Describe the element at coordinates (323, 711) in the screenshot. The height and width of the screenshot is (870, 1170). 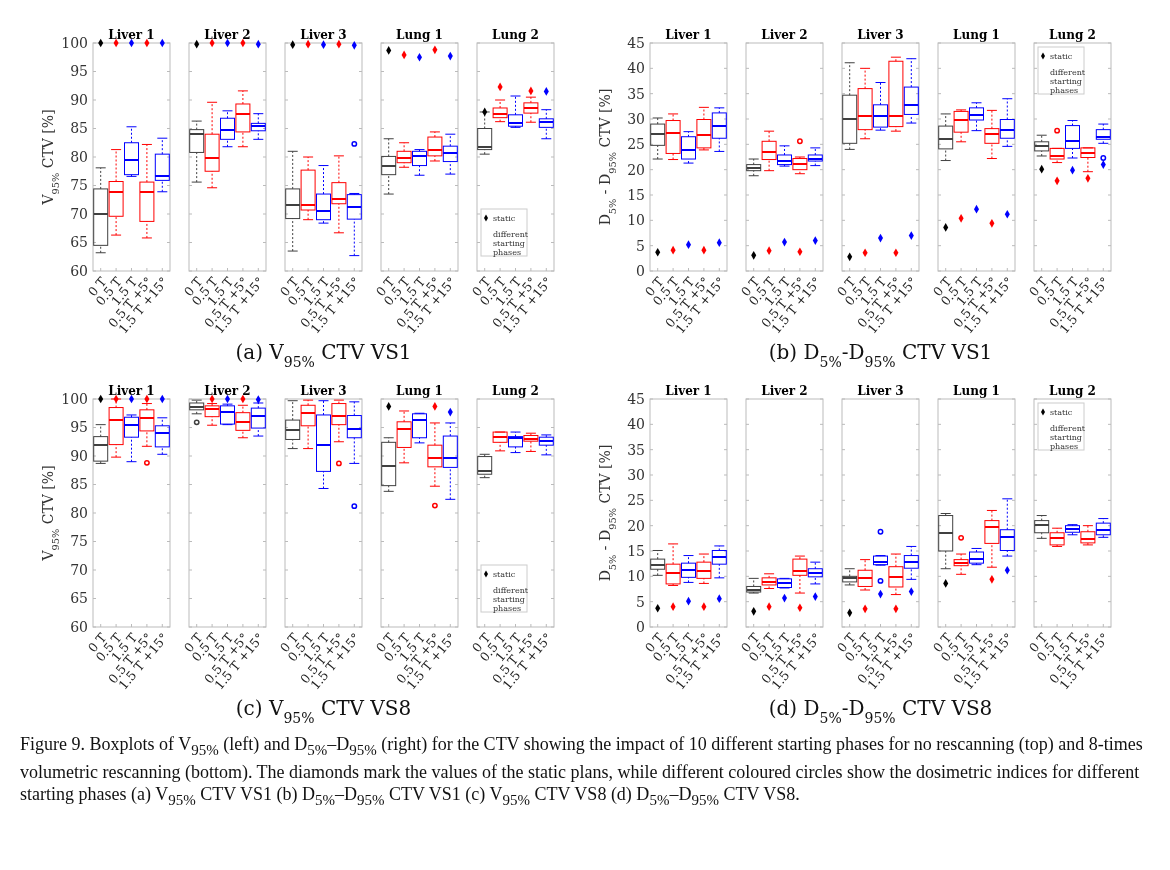
I see `text: (c) V$_{95%}$ CTV VS8` at that location.